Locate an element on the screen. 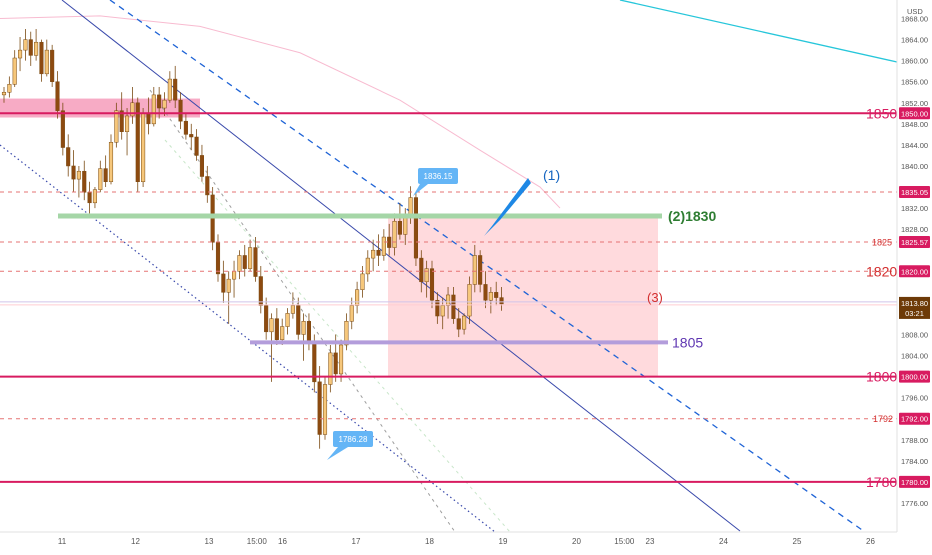 This screenshot has width=932, height=555. y-tick-1844: 1844.00 is located at coordinates (914, 145).